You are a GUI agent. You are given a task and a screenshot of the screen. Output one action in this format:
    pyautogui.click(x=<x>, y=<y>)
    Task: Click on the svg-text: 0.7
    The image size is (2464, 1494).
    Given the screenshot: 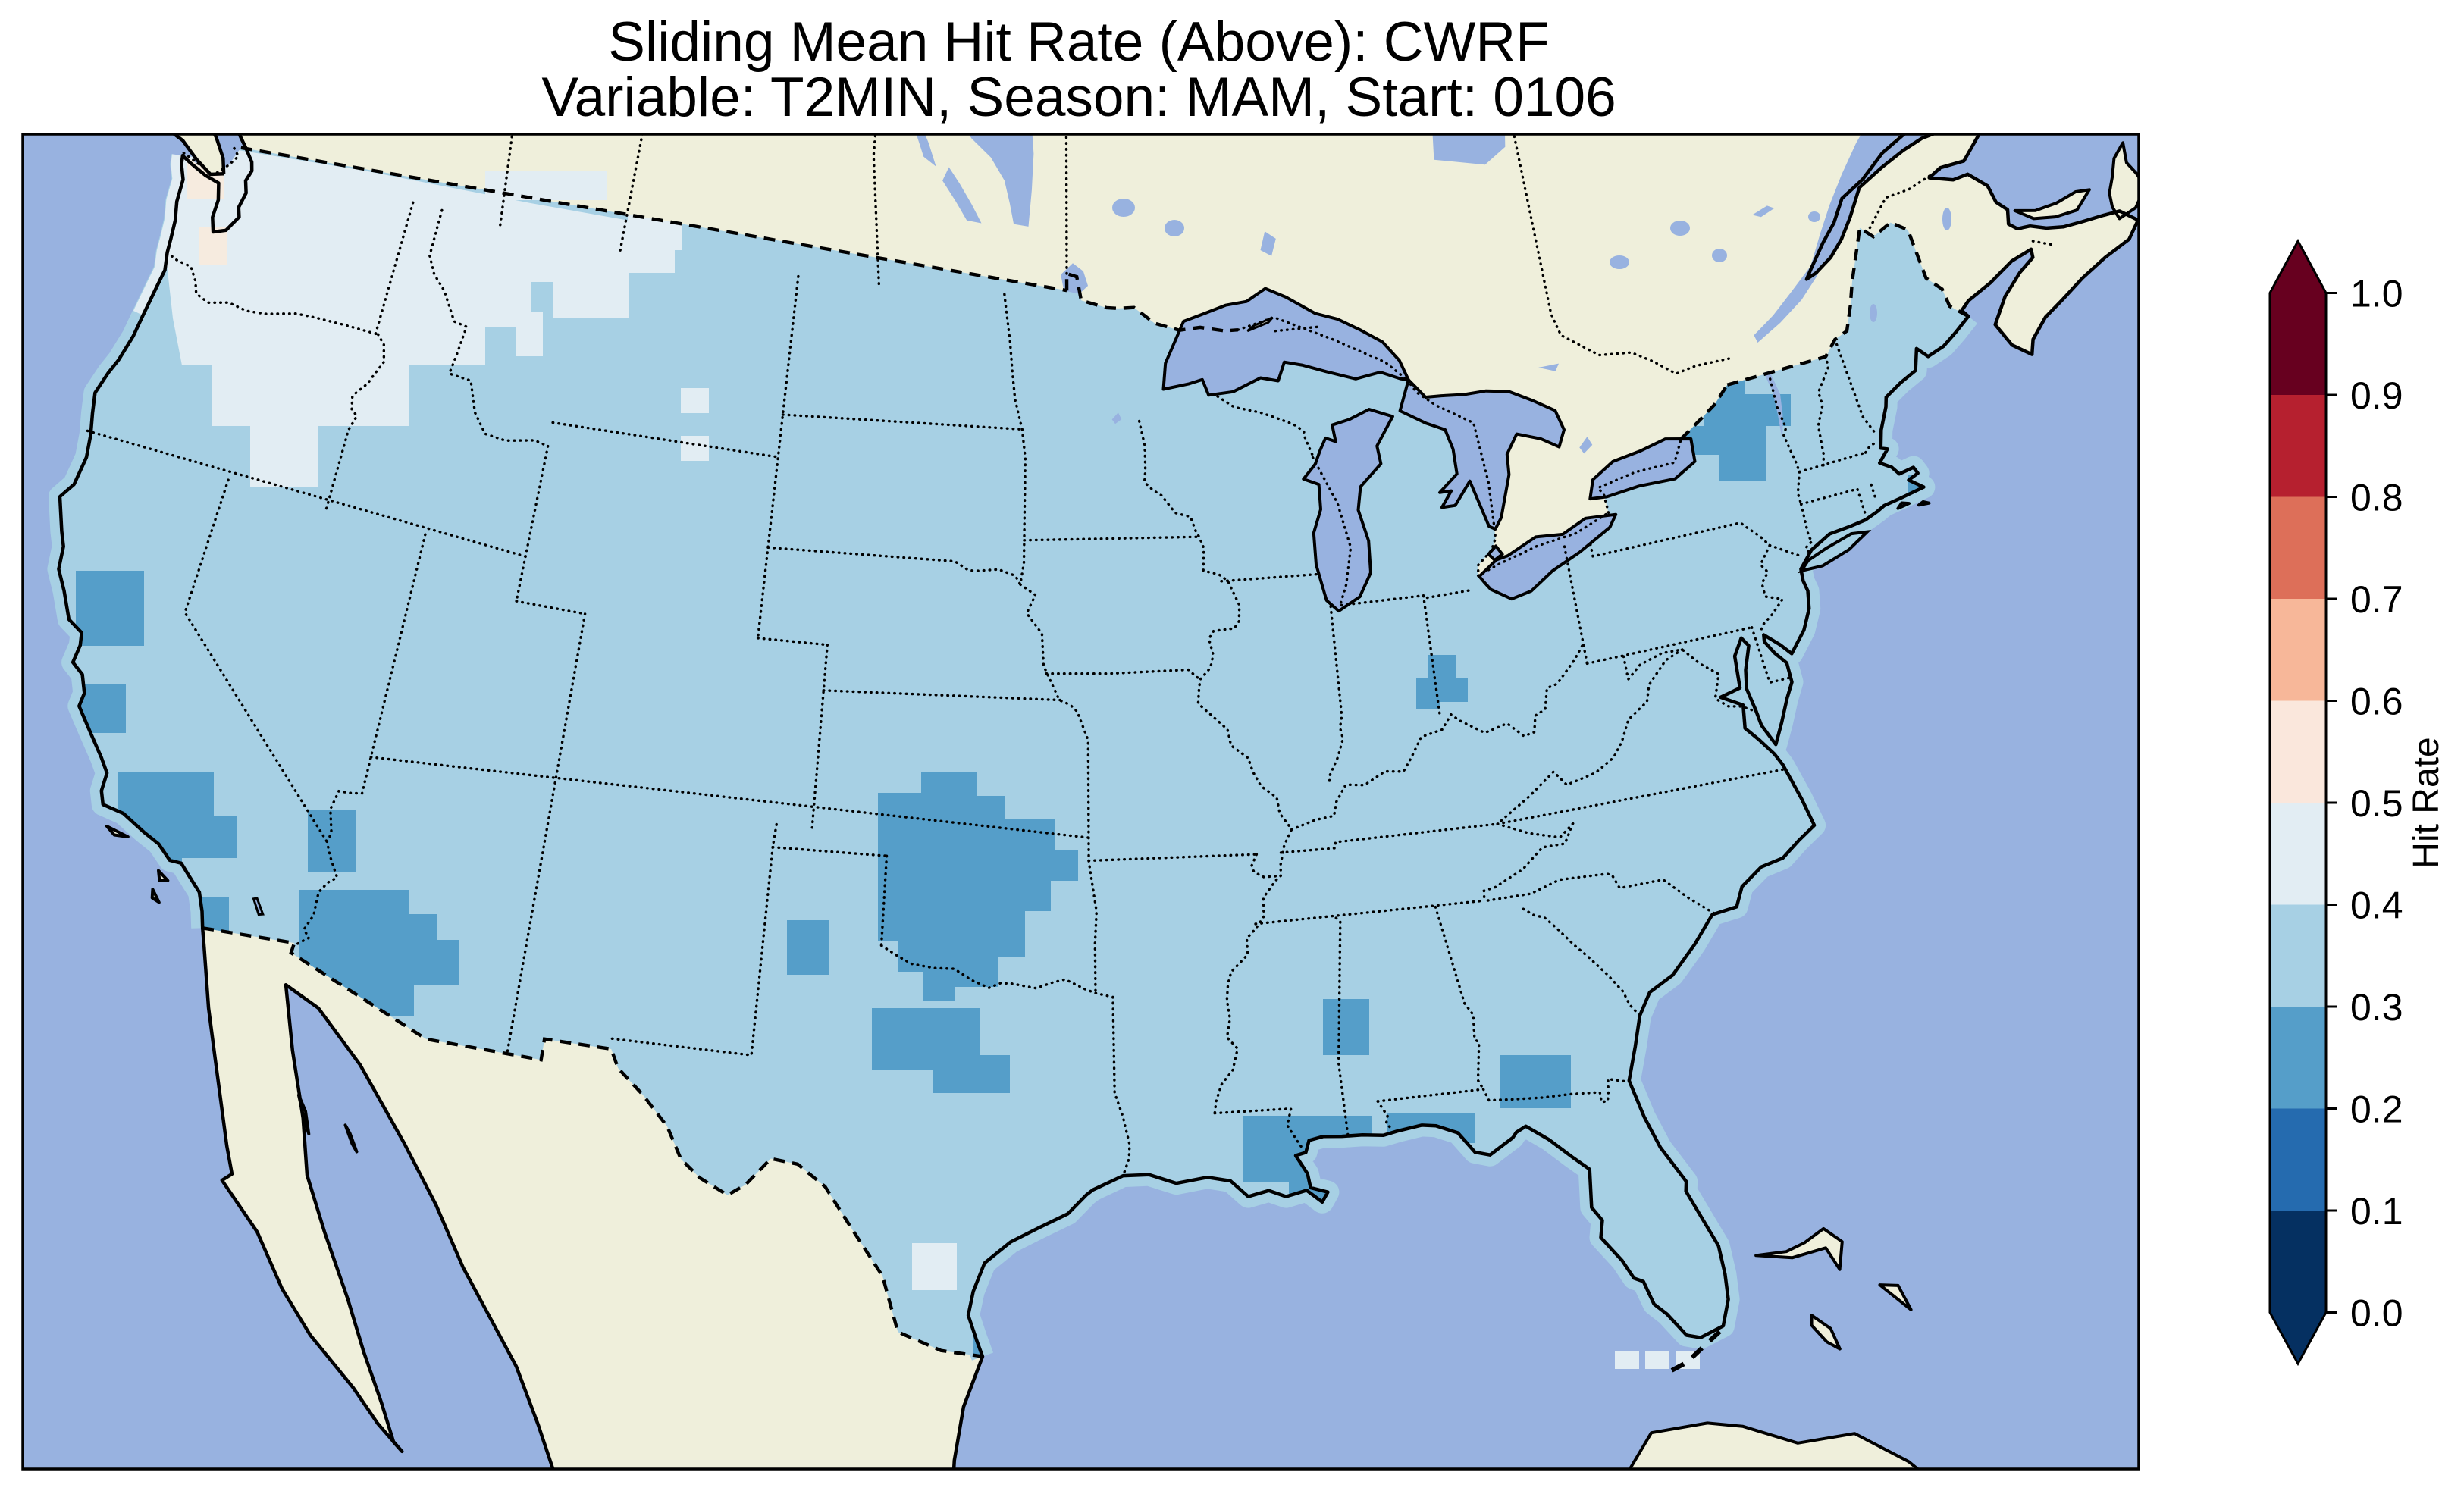 What is the action you would take?
    pyautogui.click(x=2377, y=599)
    